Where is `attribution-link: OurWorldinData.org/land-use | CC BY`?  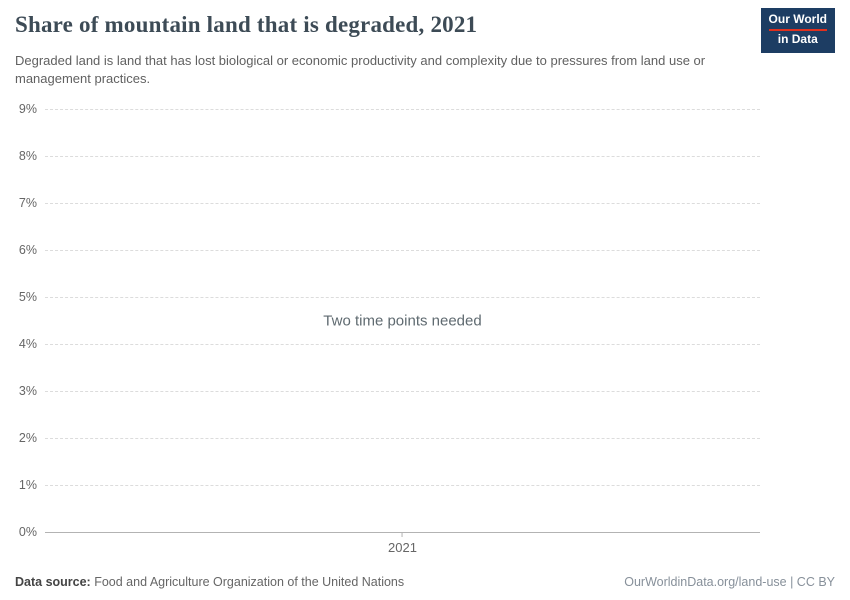 attribution-link: OurWorldinData.org/land-use | CC BY is located at coordinates (729, 582).